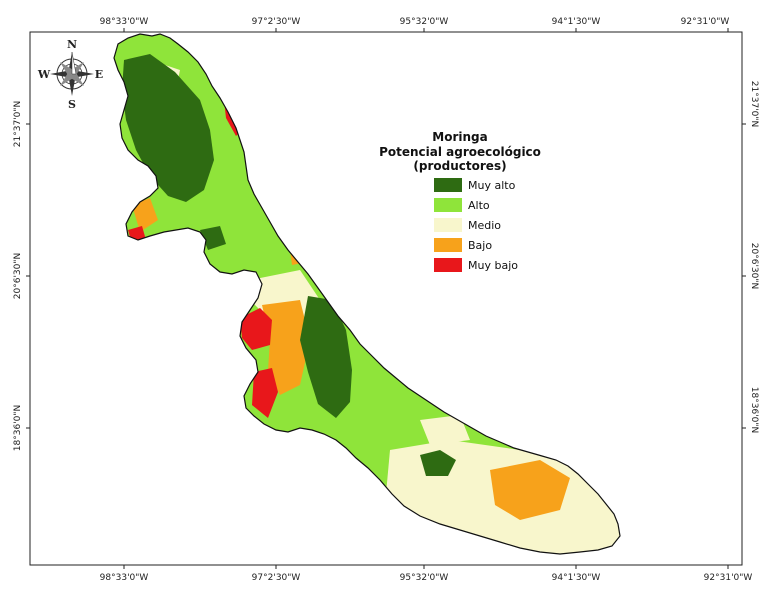 This screenshot has height=600, width=767. What do you see at coordinates (276, 578) in the screenshot?
I see `lon-label-bottom-2: 97°2'30"W` at bounding box center [276, 578].